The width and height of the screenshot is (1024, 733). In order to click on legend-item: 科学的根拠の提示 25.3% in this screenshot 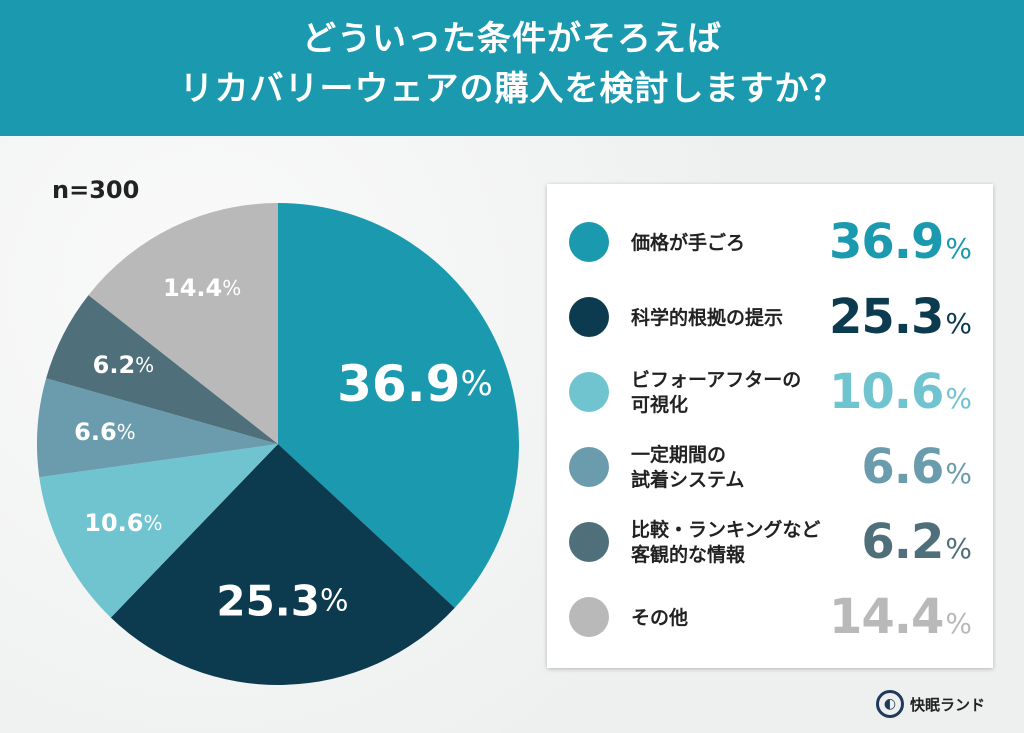, I will do `click(770, 318)`.